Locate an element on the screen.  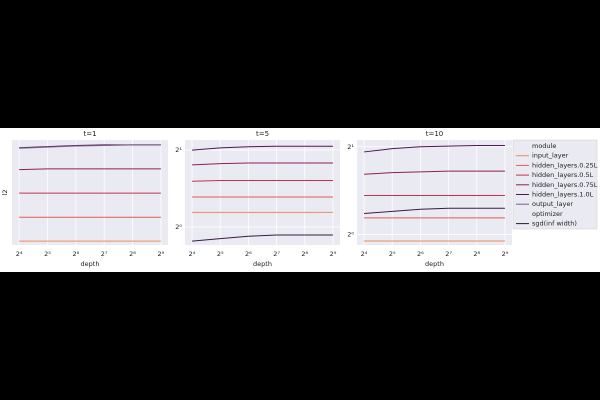
legend-title: optimizer is located at coordinates (547, 214).